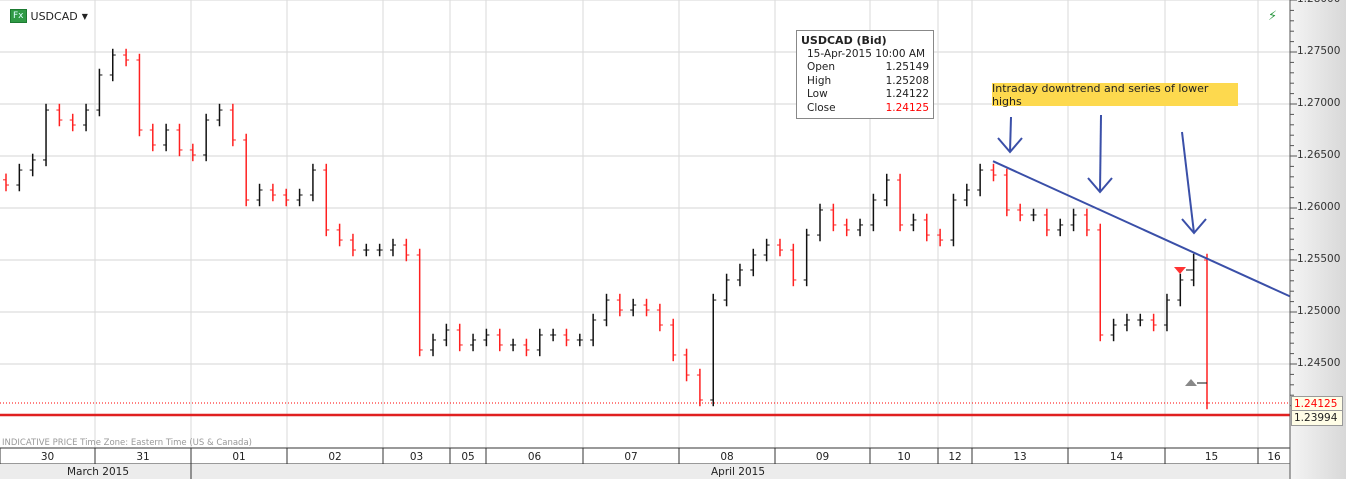  What do you see at coordinates (738, 472) in the screenshot?
I see `month-label: April 2015` at bounding box center [738, 472].